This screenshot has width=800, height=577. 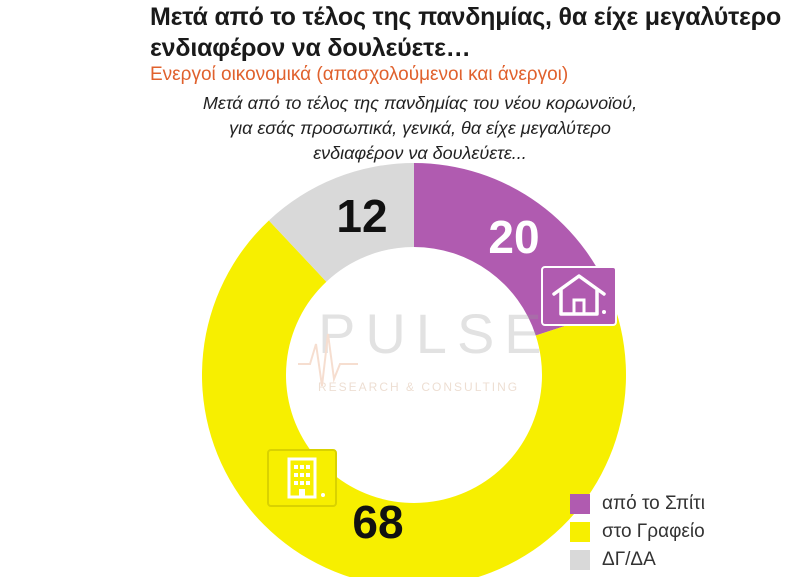 I want to click on legend-item-home: από το Σπίτι, so click(x=637, y=504).